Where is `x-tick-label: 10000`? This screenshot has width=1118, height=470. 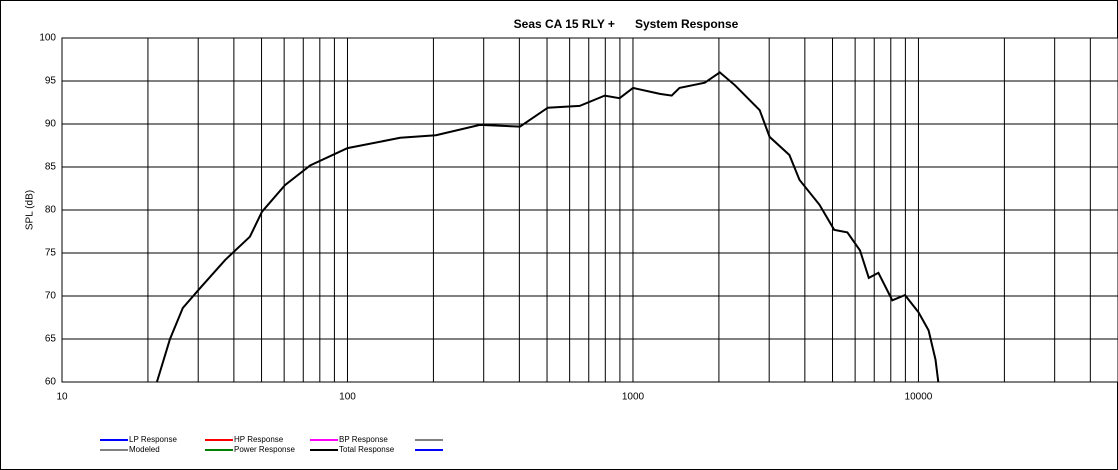 x-tick-label: 10000 is located at coordinates (919, 397).